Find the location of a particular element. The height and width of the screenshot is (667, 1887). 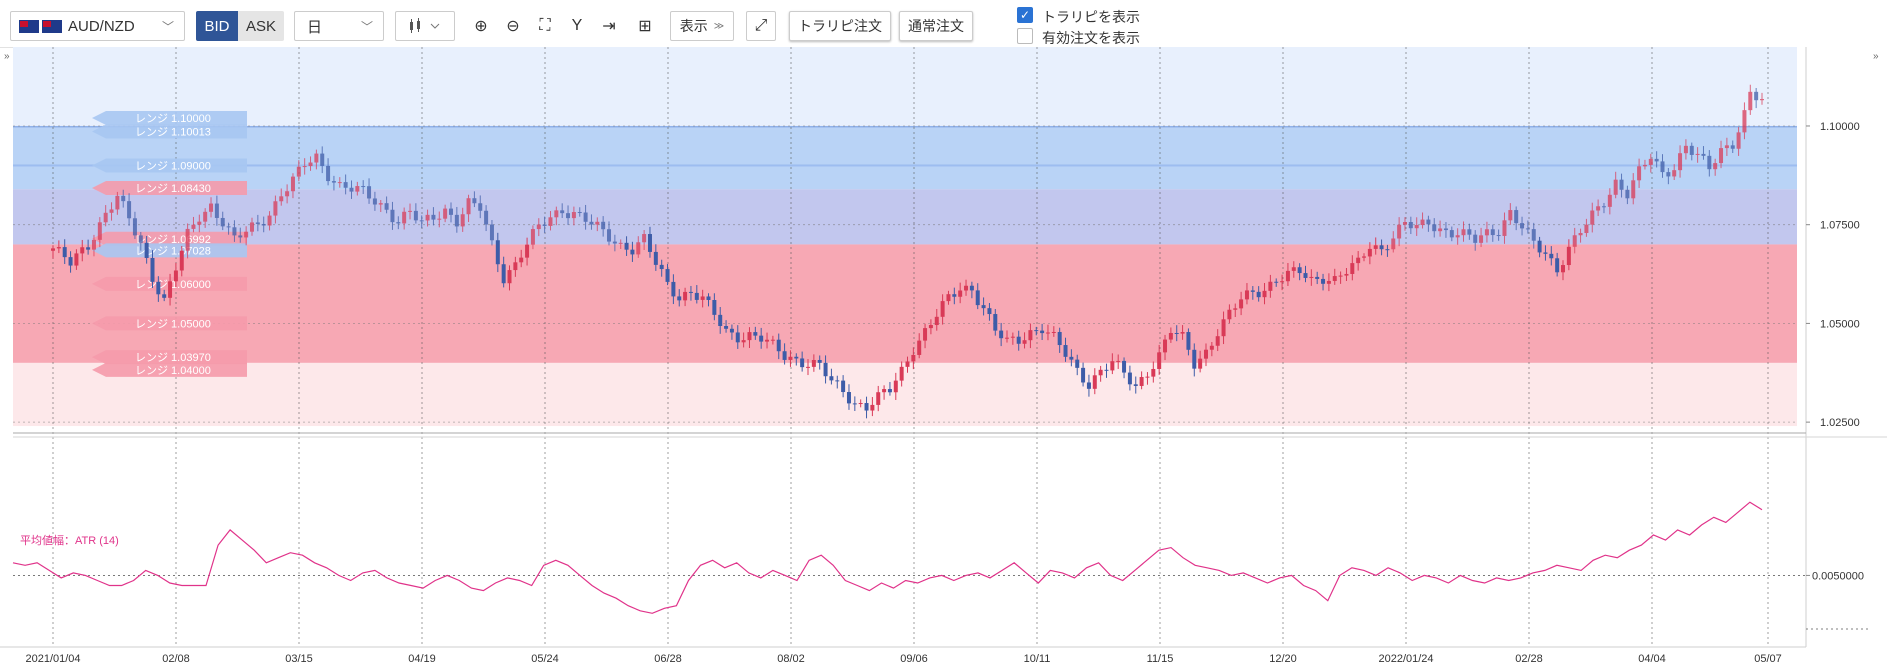

expand-panel-icon: » is located at coordinates (7, 56).